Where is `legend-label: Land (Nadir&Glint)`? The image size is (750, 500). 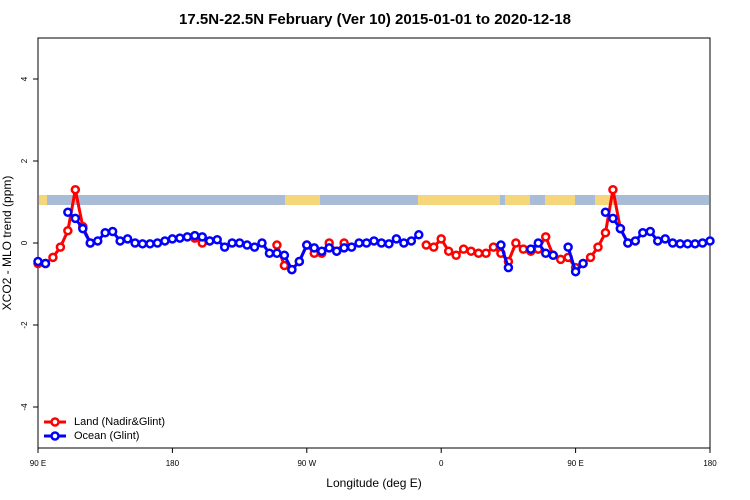
legend-label: Land (Nadir&Glint) is located at coordinates (119, 422).